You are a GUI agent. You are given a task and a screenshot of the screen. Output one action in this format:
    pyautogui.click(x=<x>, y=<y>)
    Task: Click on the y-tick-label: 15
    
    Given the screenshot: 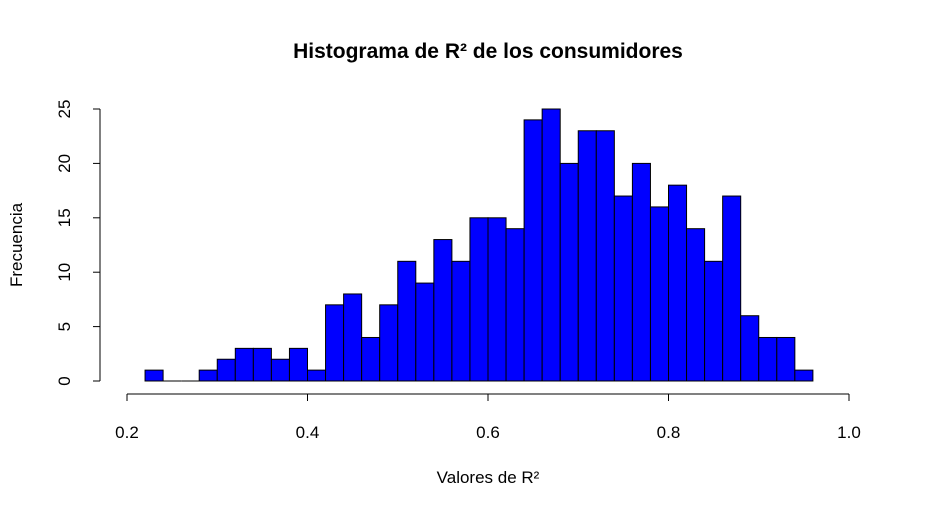 What is the action you would take?
    pyautogui.click(x=64, y=217)
    